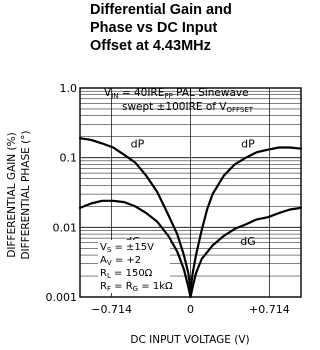 Image resolution: width=320 pixels, height=350 pixels. I want to click on curve-label-dg: dG, so click(248, 241).